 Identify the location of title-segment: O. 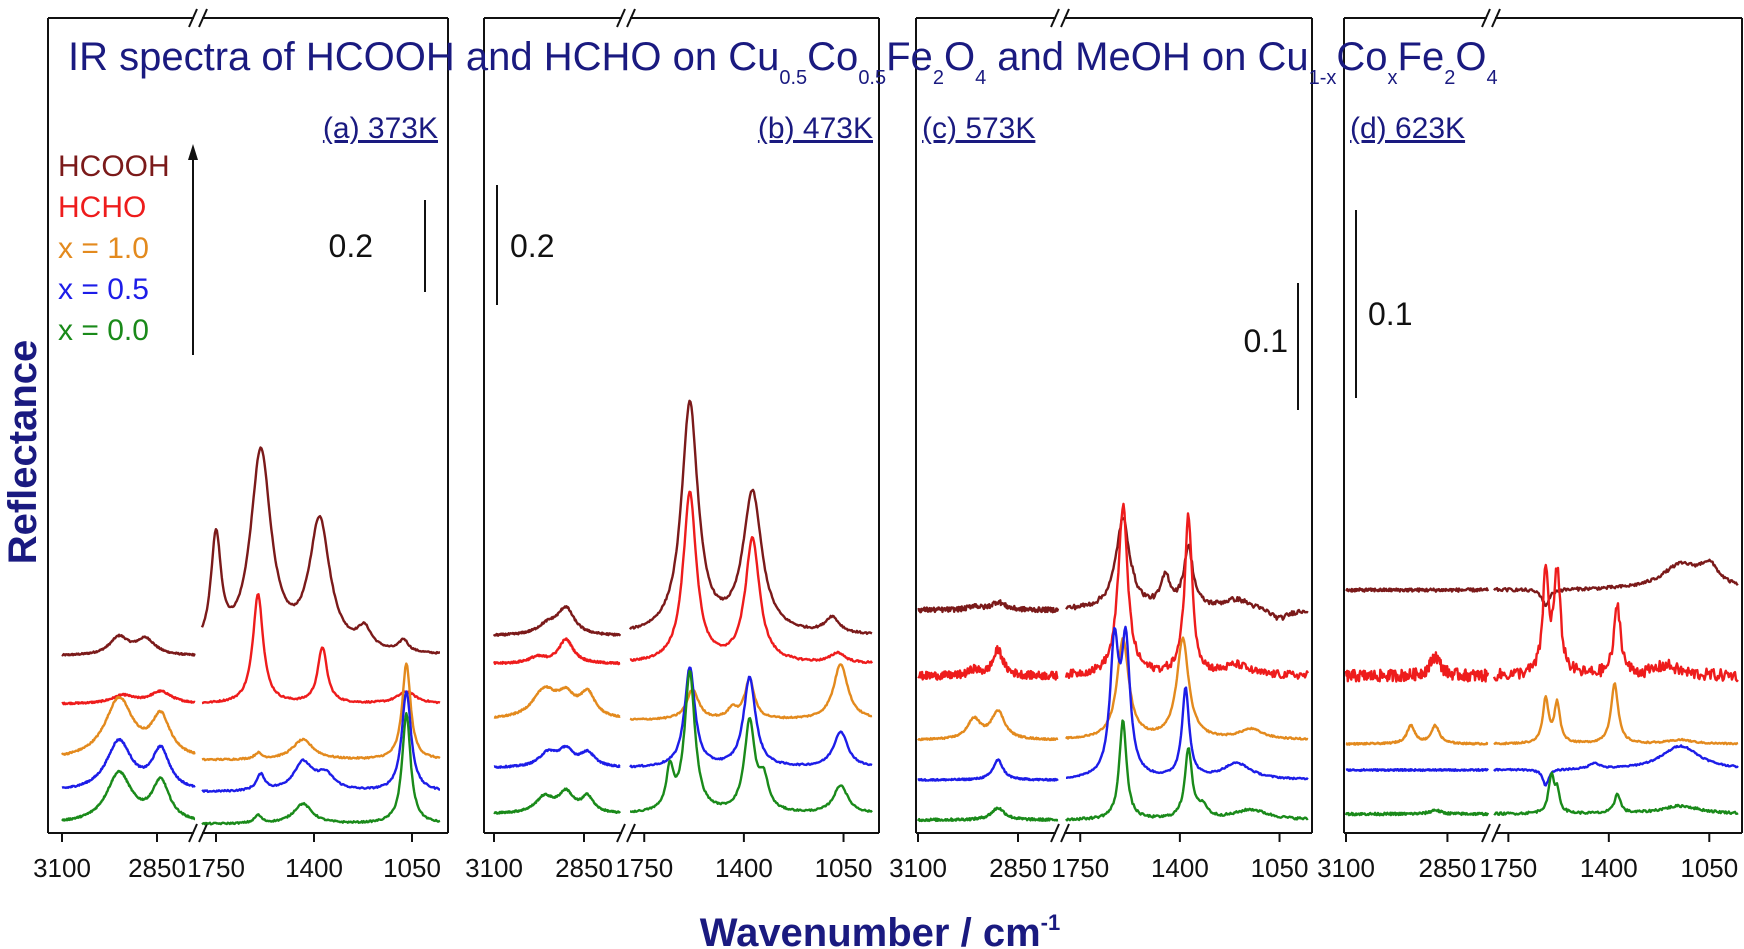
(1470, 57).